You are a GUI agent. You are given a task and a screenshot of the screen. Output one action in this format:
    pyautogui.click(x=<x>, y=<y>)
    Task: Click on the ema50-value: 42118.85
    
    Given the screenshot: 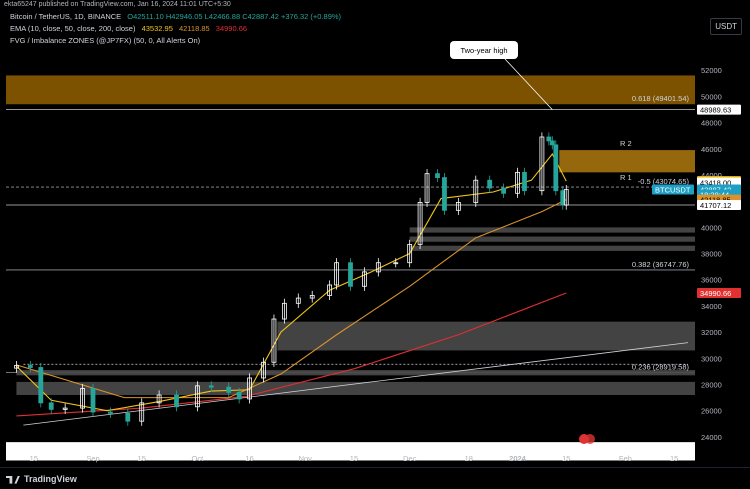 What is the action you would take?
    pyautogui.click(x=194, y=28)
    